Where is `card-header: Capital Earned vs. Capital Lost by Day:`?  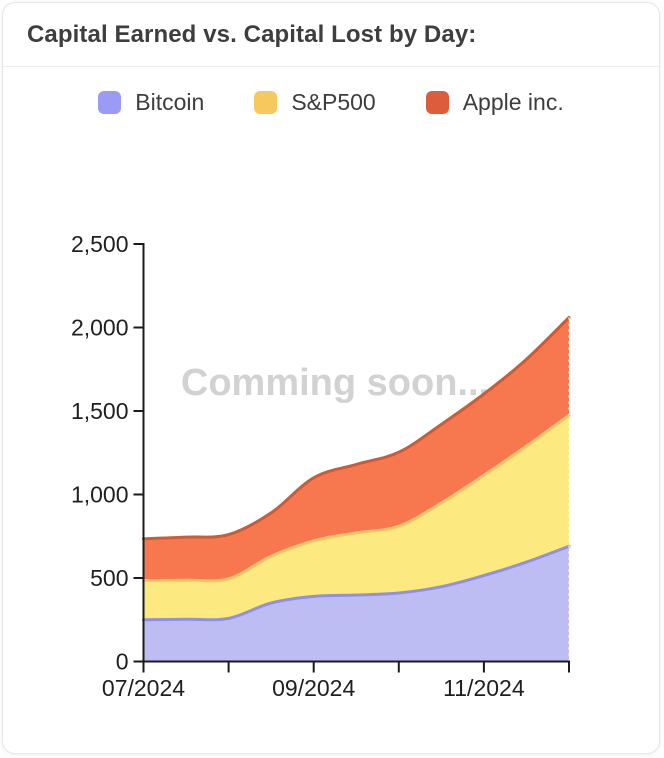
card-header: Capital Earned vs. Capital Lost by Day: is located at coordinates (331, 35).